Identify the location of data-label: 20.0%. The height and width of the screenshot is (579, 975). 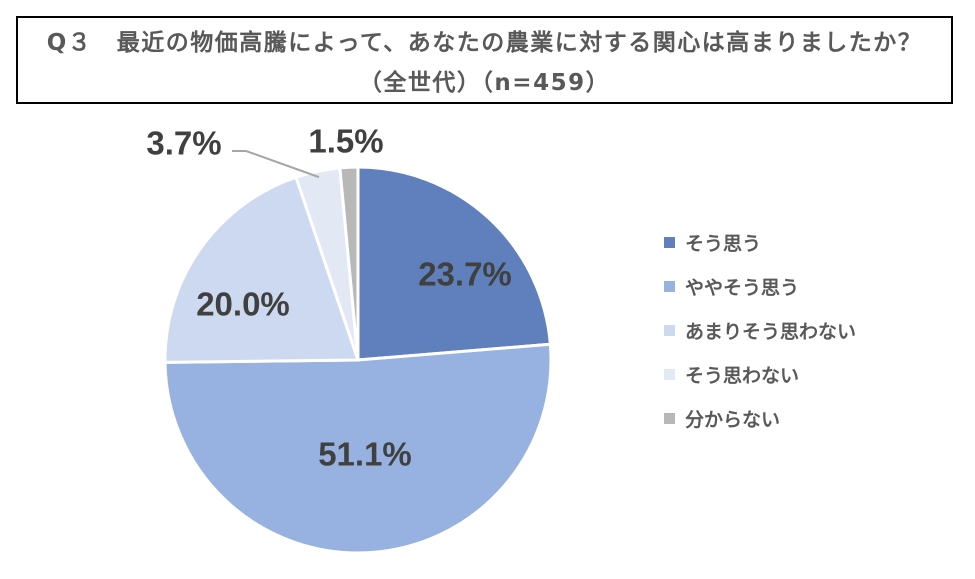
(243, 304).